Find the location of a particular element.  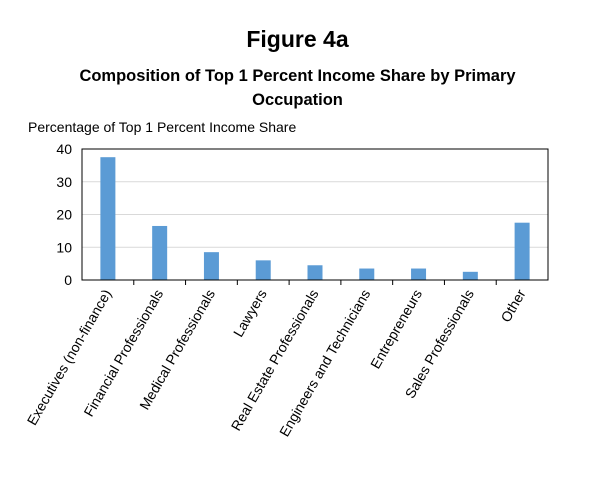

y-axis-ticks: 0 10 20 30 40 is located at coordinates (64, 214).